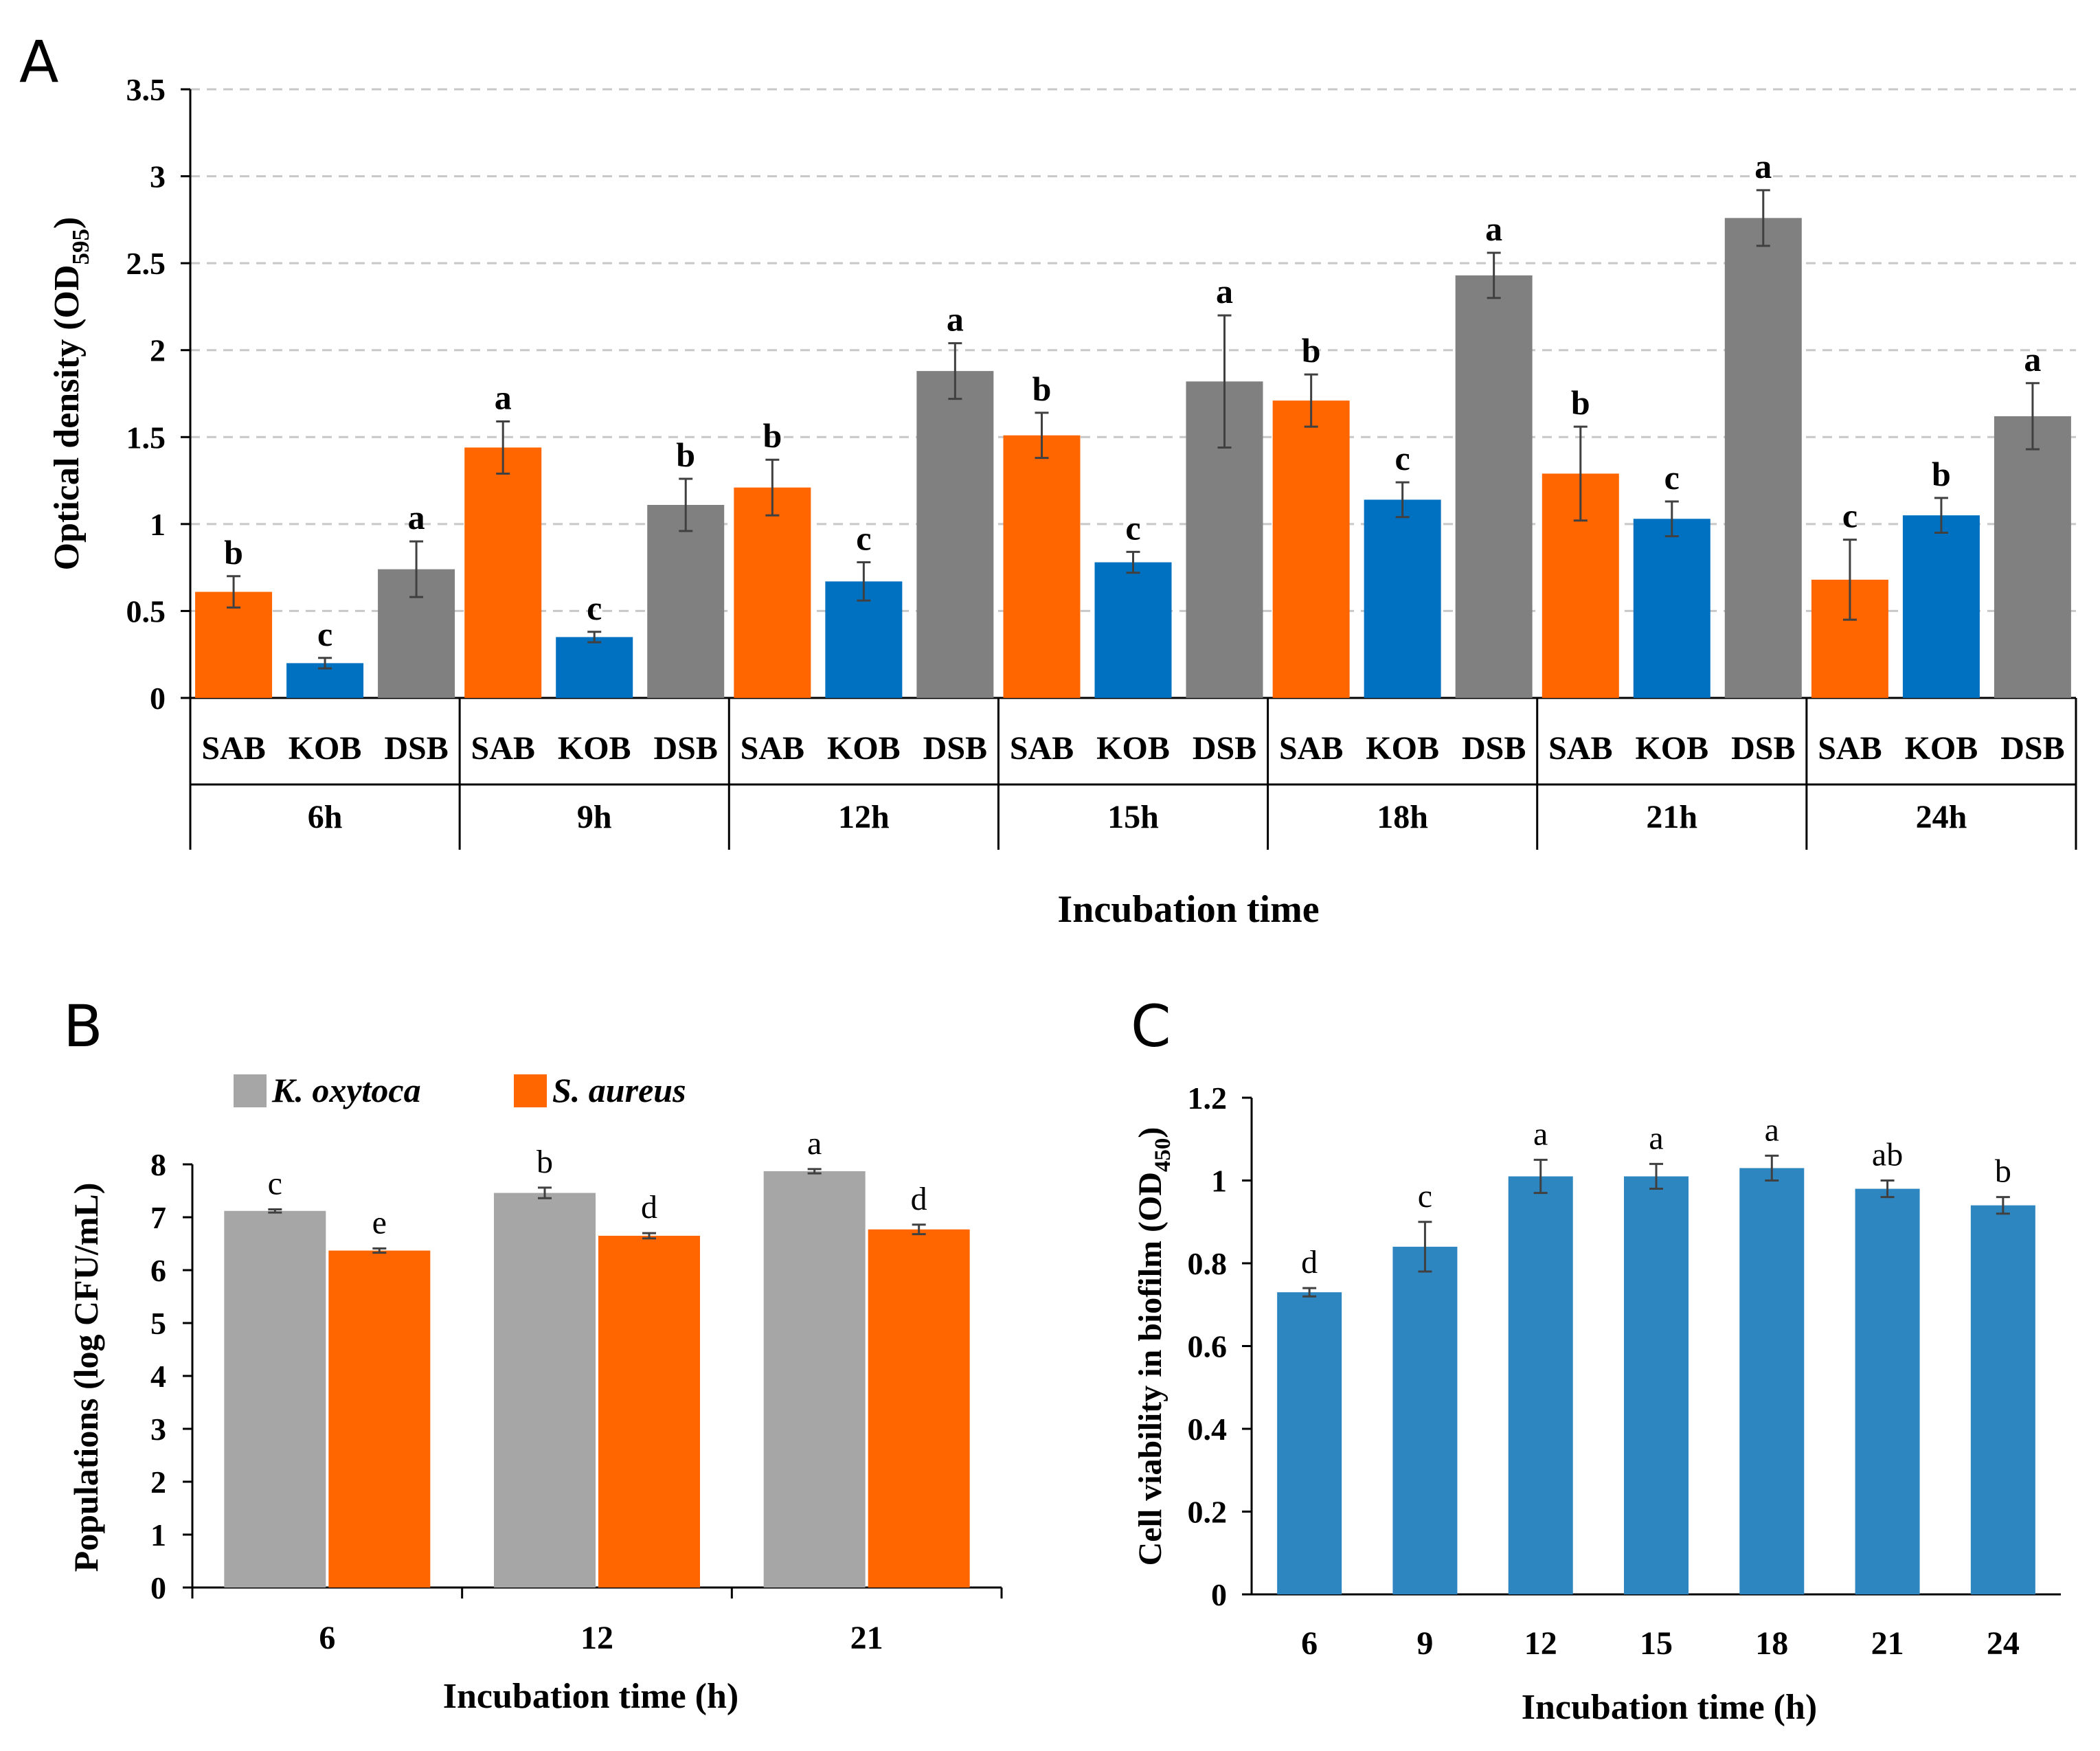 This screenshot has width=2100, height=1751. Describe the element at coordinates (594, 817) in the screenshot. I see `a-group-label: 9h` at that location.